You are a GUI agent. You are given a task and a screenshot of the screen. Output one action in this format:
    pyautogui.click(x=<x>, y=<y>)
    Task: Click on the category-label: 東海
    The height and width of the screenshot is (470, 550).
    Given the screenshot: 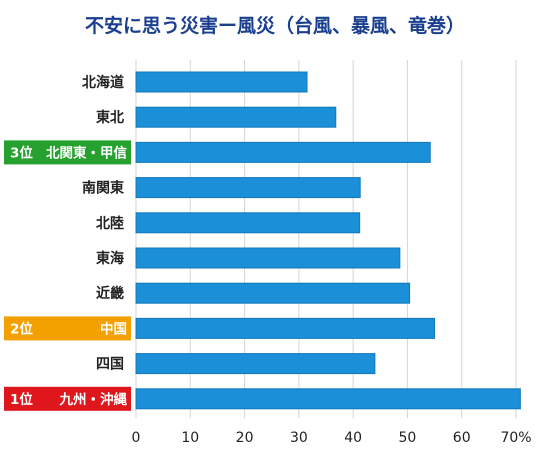 What is the action you would take?
    pyautogui.click(x=110, y=258)
    